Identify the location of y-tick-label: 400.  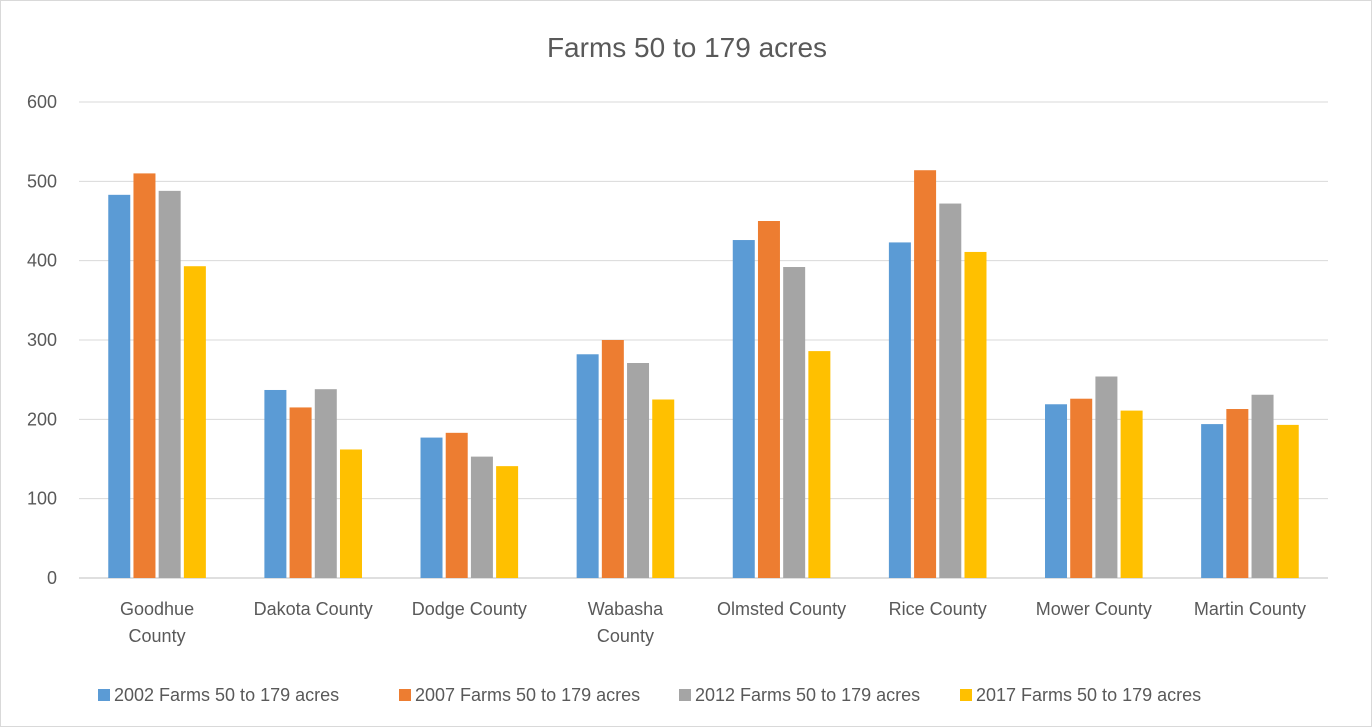
(42, 261).